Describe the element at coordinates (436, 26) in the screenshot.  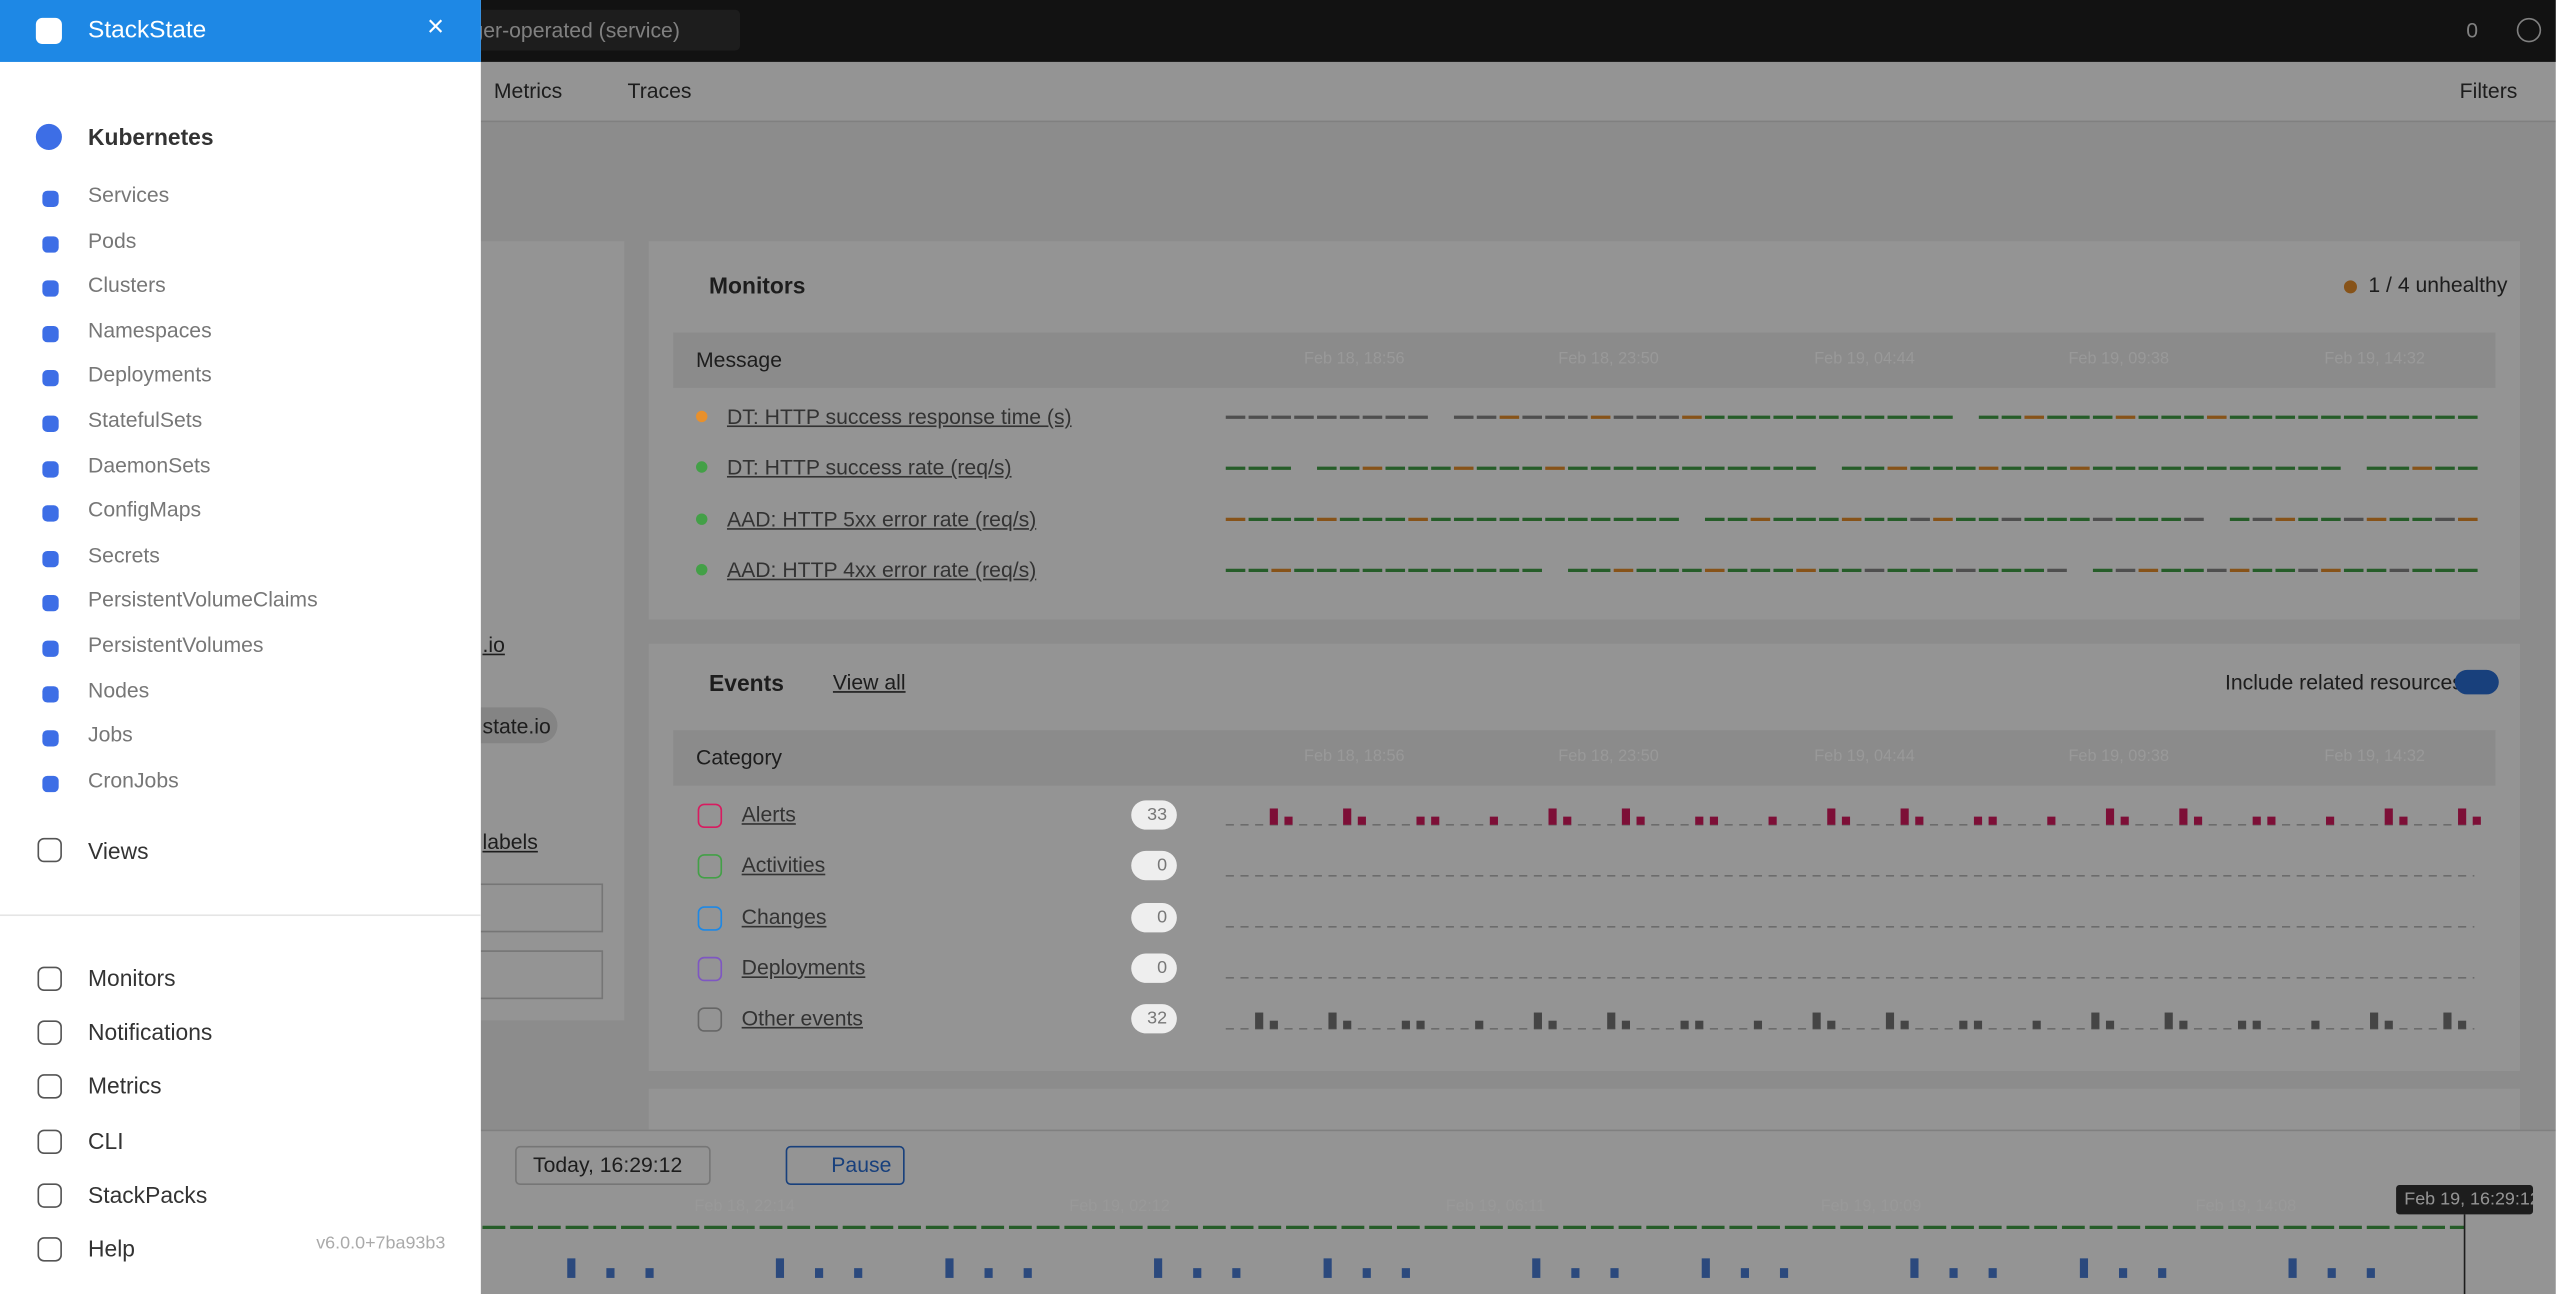
I see `close-button: ×` at that location.